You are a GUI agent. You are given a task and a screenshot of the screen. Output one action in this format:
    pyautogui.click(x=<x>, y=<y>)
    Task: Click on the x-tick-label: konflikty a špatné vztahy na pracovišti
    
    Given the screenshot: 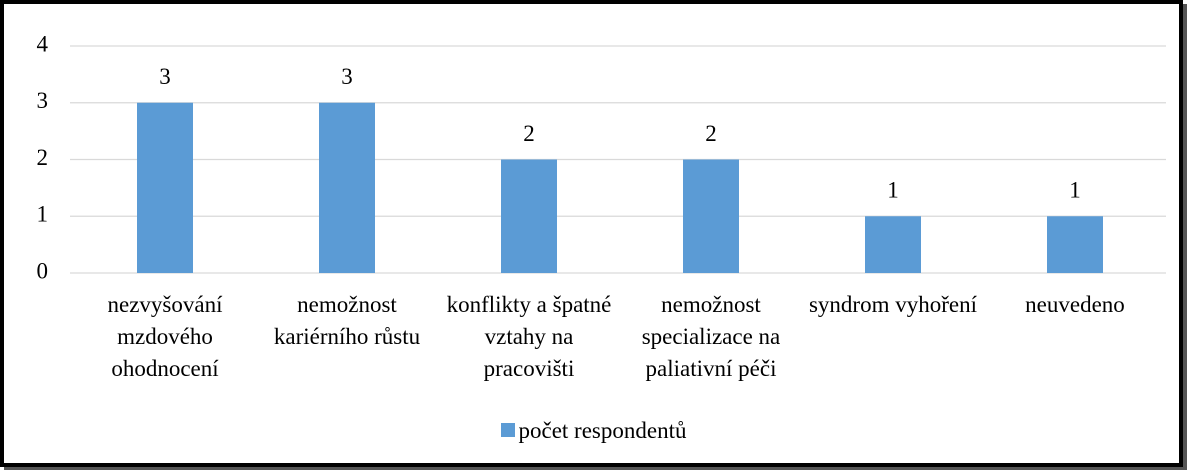 What is the action you would take?
    pyautogui.click(x=529, y=336)
    